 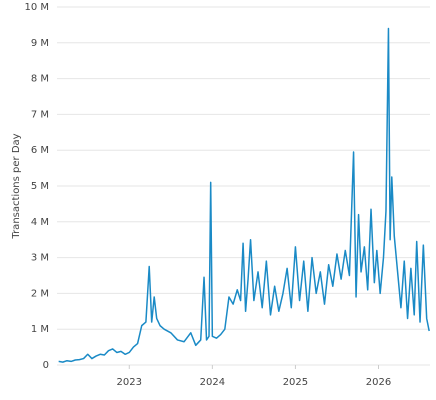 I want to click on y-tick-label: 5 M, so click(x=40, y=186).